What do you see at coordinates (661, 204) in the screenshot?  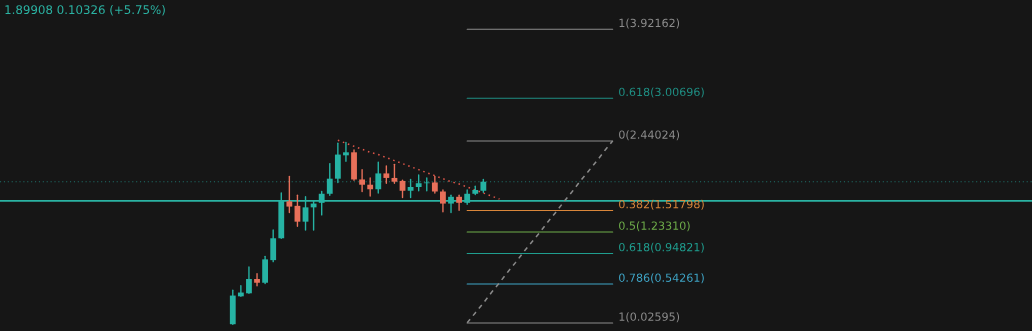 I see `ref-line-label: 0.382(1.51798)` at bounding box center [661, 204].